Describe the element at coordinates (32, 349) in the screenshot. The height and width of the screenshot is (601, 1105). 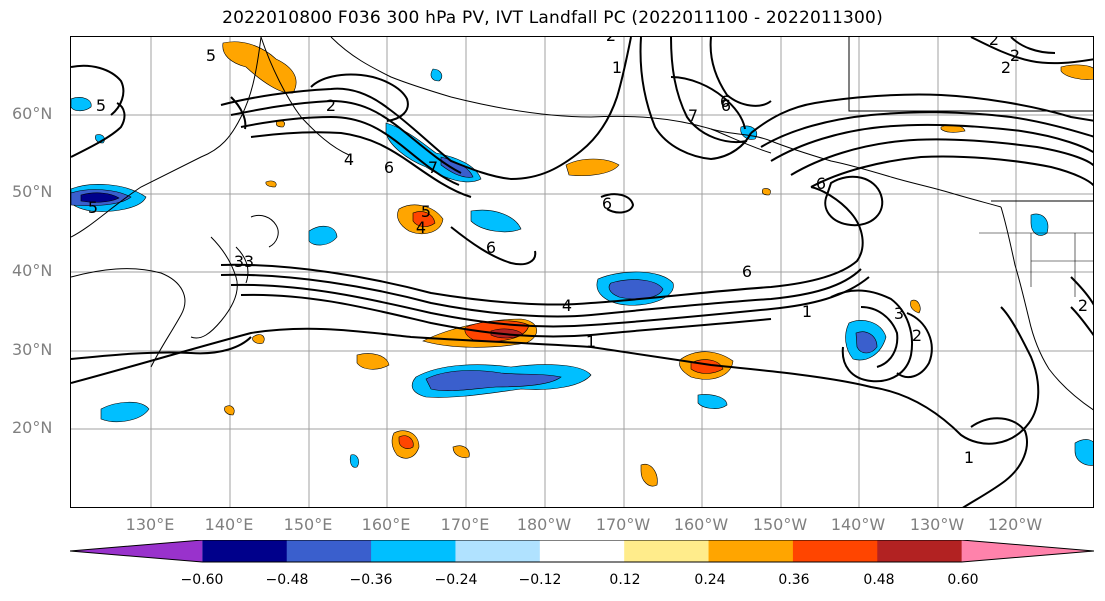
I see `lat-label-30n: 30°N` at that location.